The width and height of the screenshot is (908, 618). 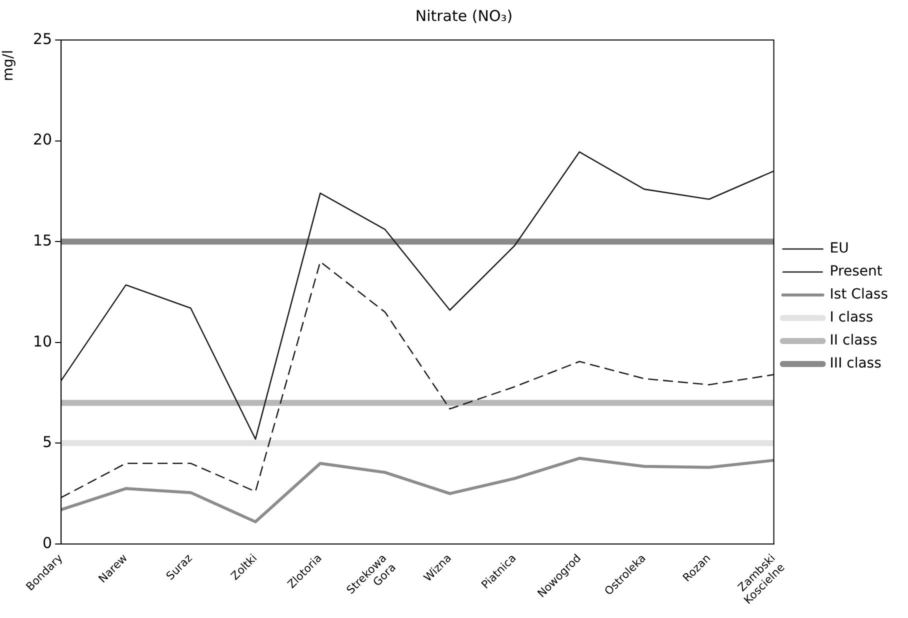 What do you see at coordinates (47, 543) in the screenshot?
I see `y-tick-label: 0` at bounding box center [47, 543].